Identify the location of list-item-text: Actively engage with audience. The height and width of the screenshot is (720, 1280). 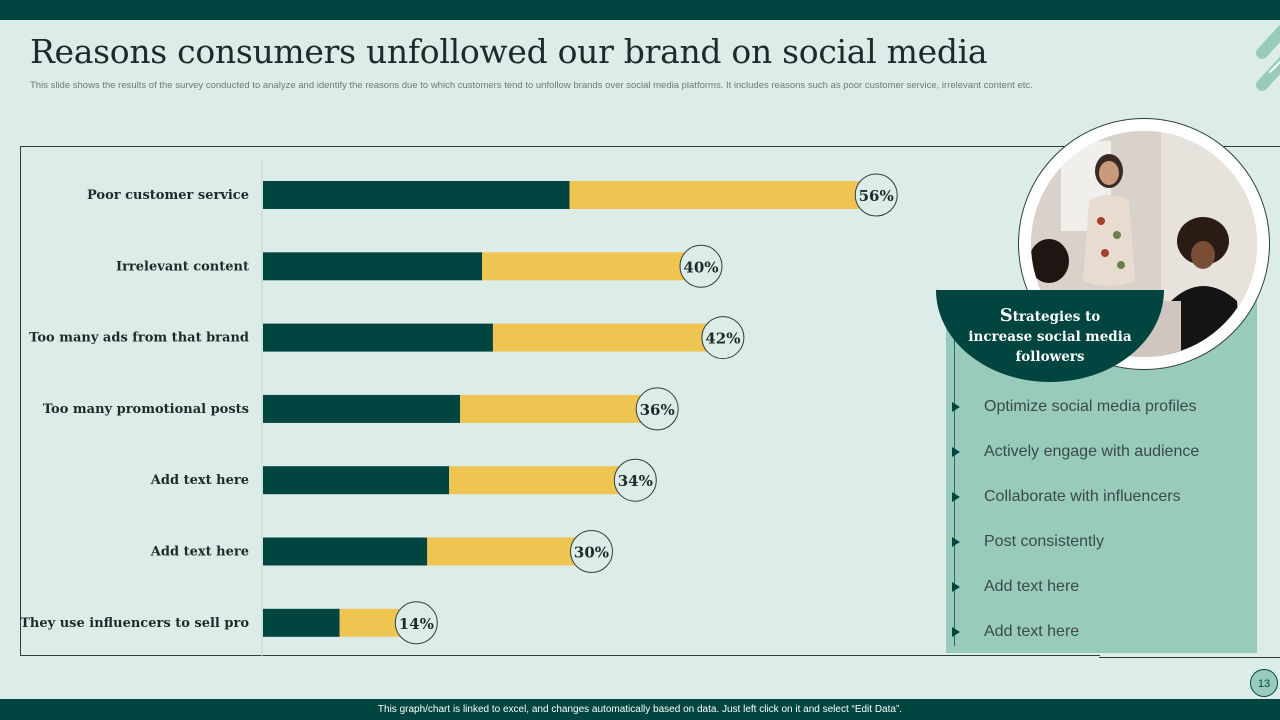
(1092, 451).